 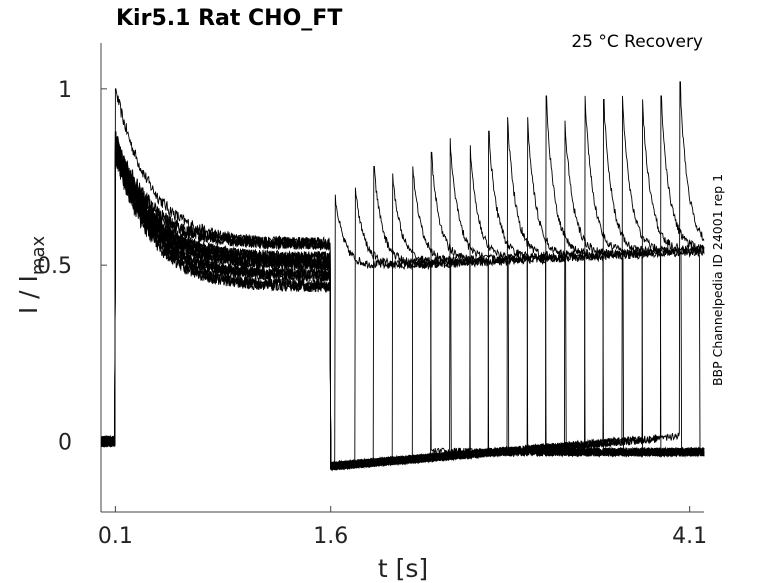 What do you see at coordinates (65, 90) in the screenshot?
I see `y-tick-label: 1` at bounding box center [65, 90].